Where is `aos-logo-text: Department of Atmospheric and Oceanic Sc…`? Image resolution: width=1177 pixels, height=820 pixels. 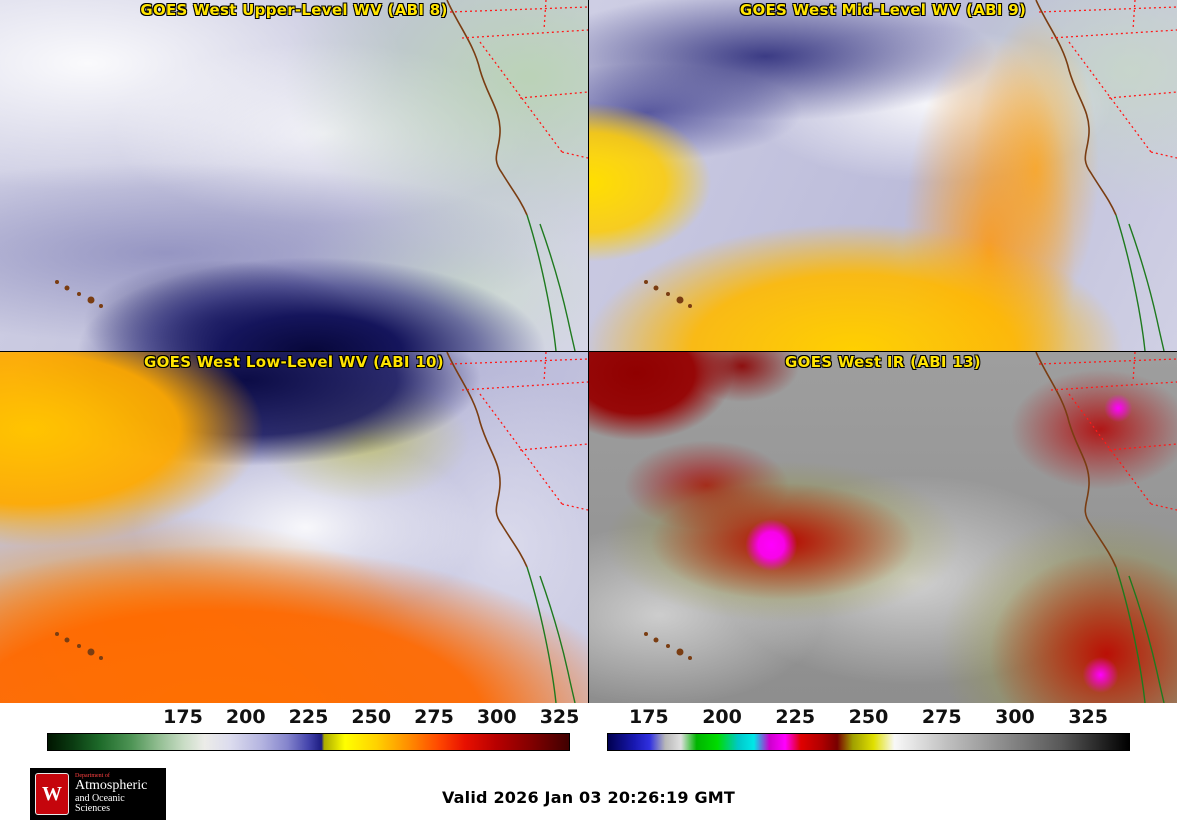
aos-logo-text: Department of Atmospheric and Oceanic Sc… is located at coordinates (118, 794).